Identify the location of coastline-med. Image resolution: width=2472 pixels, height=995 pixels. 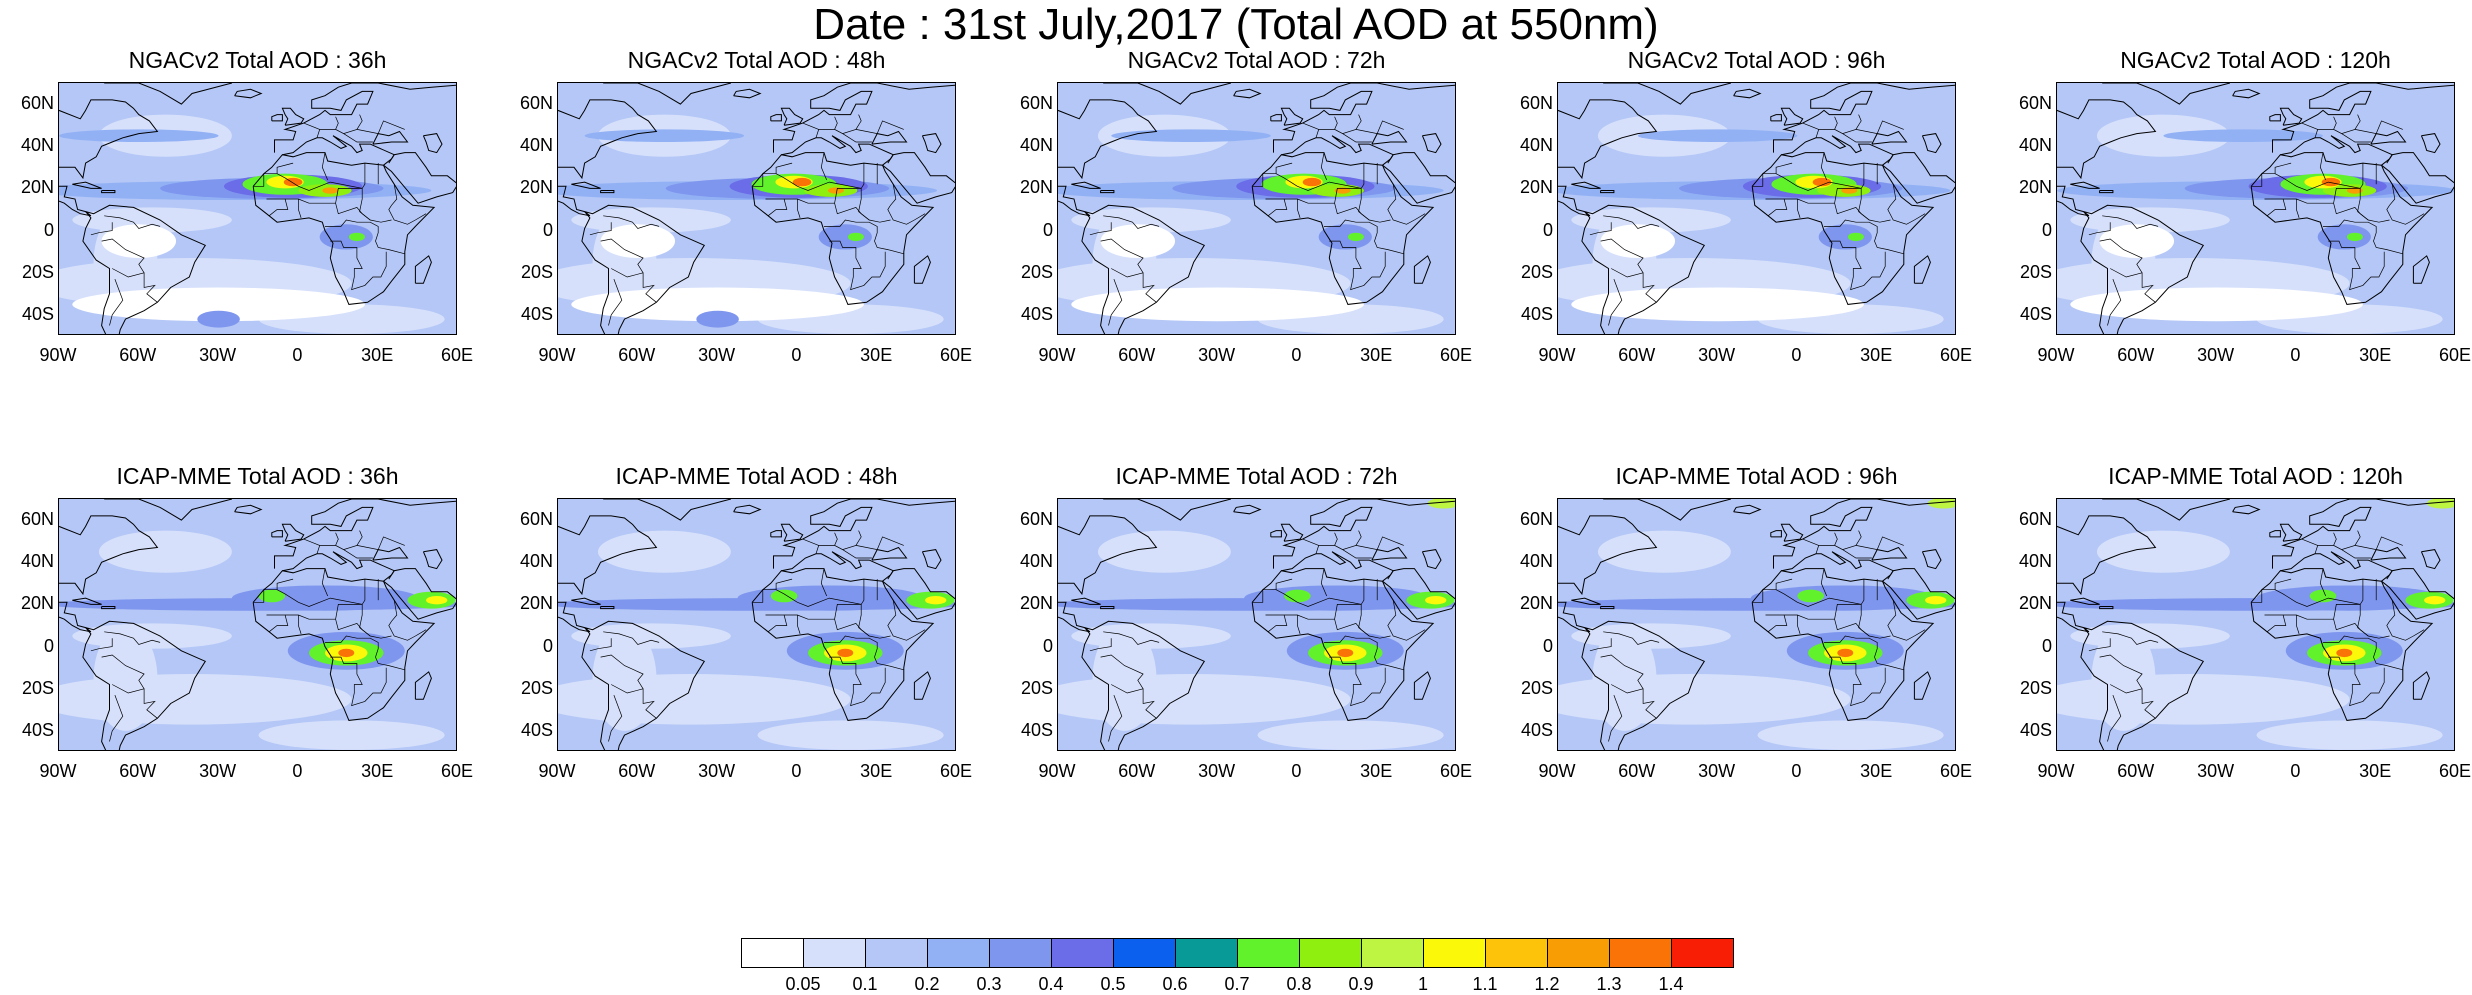
(837, 565).